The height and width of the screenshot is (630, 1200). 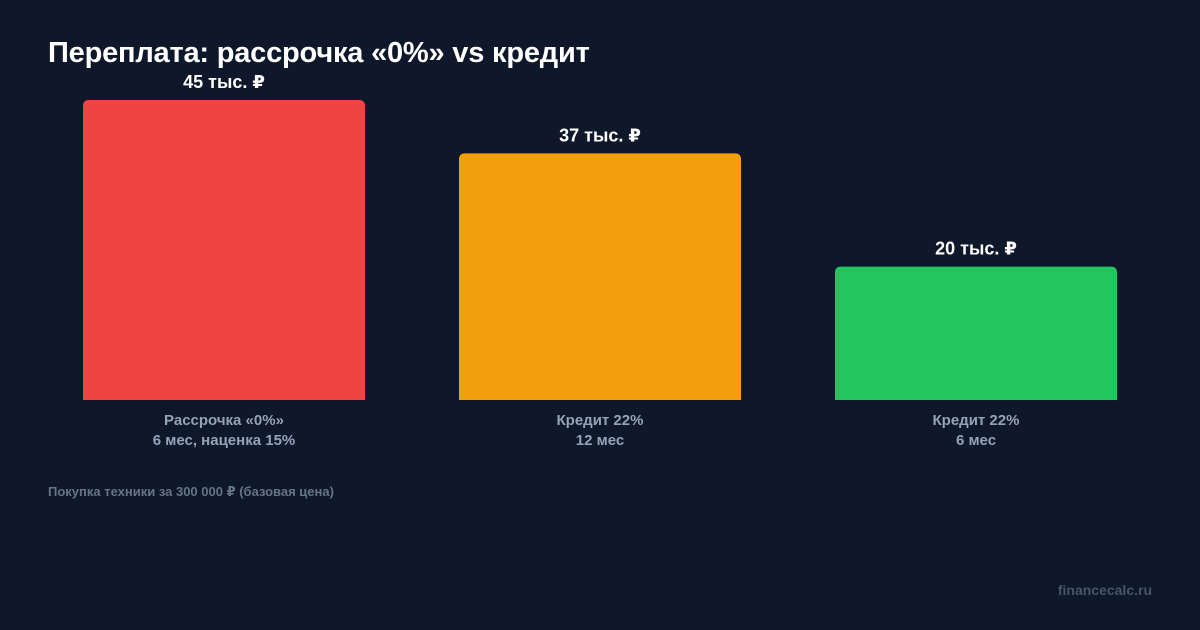 I want to click on brand-watermark: financecalc.ru, so click(x=1104, y=590).